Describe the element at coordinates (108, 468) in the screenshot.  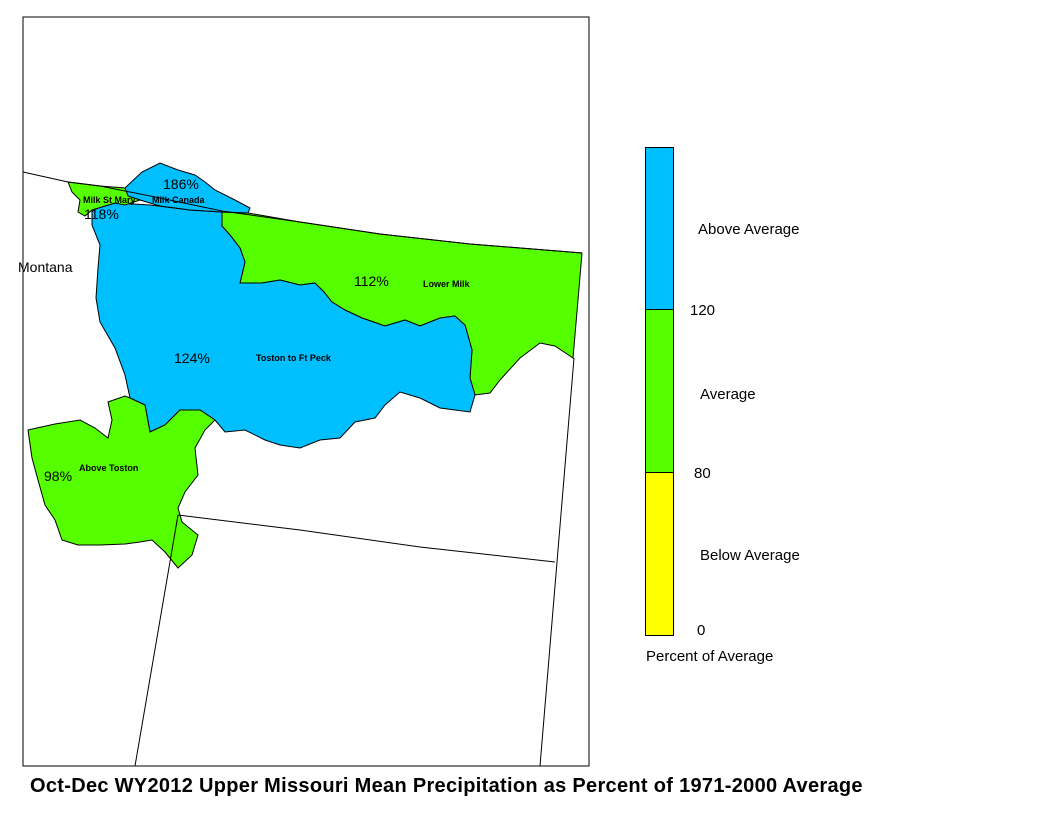
I see `basin-name-above-toston: Above Toston` at that location.